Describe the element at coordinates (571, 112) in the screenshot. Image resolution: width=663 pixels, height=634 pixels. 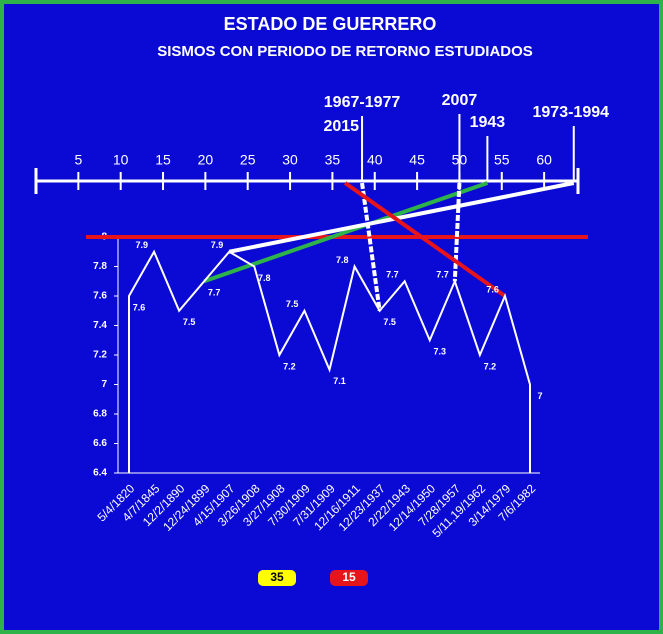
I see `timeline-marker-label: 1973-1994` at that location.